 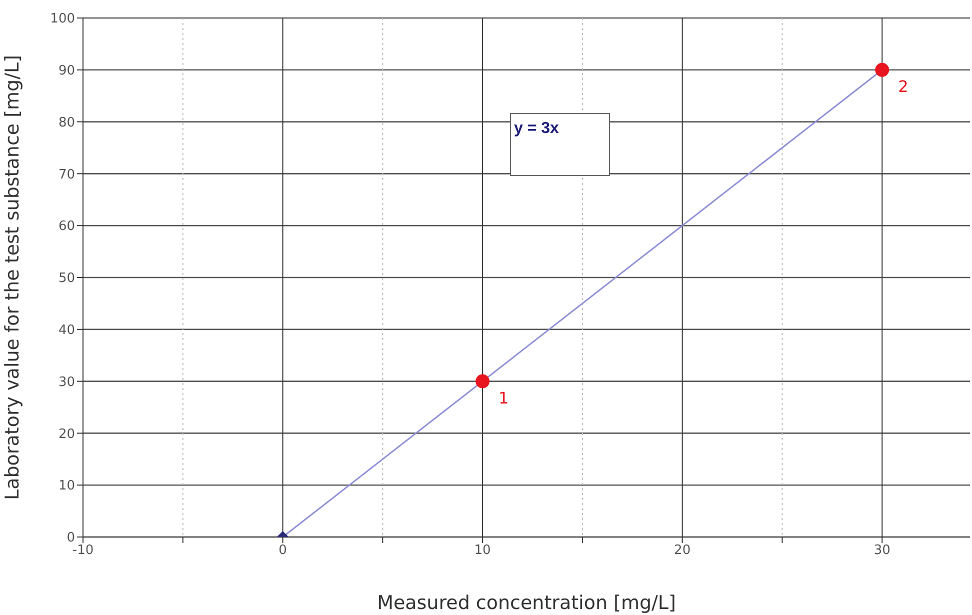 I want to click on x-tick-label: 10, so click(x=482, y=550).